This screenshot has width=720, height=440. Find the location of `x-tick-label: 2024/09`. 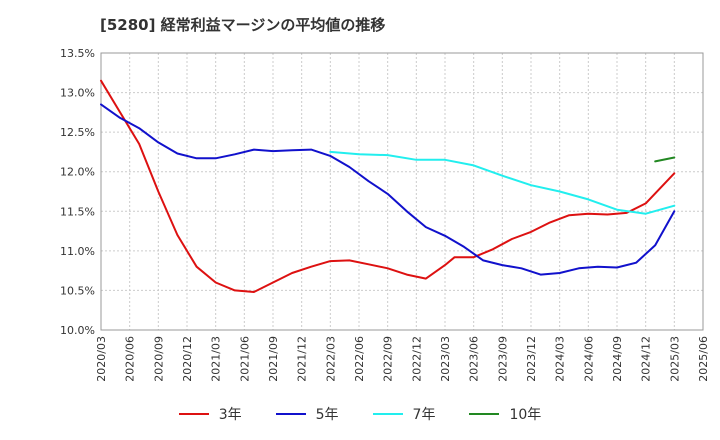

x-tick-label: 2024/09 is located at coordinates (617, 359).